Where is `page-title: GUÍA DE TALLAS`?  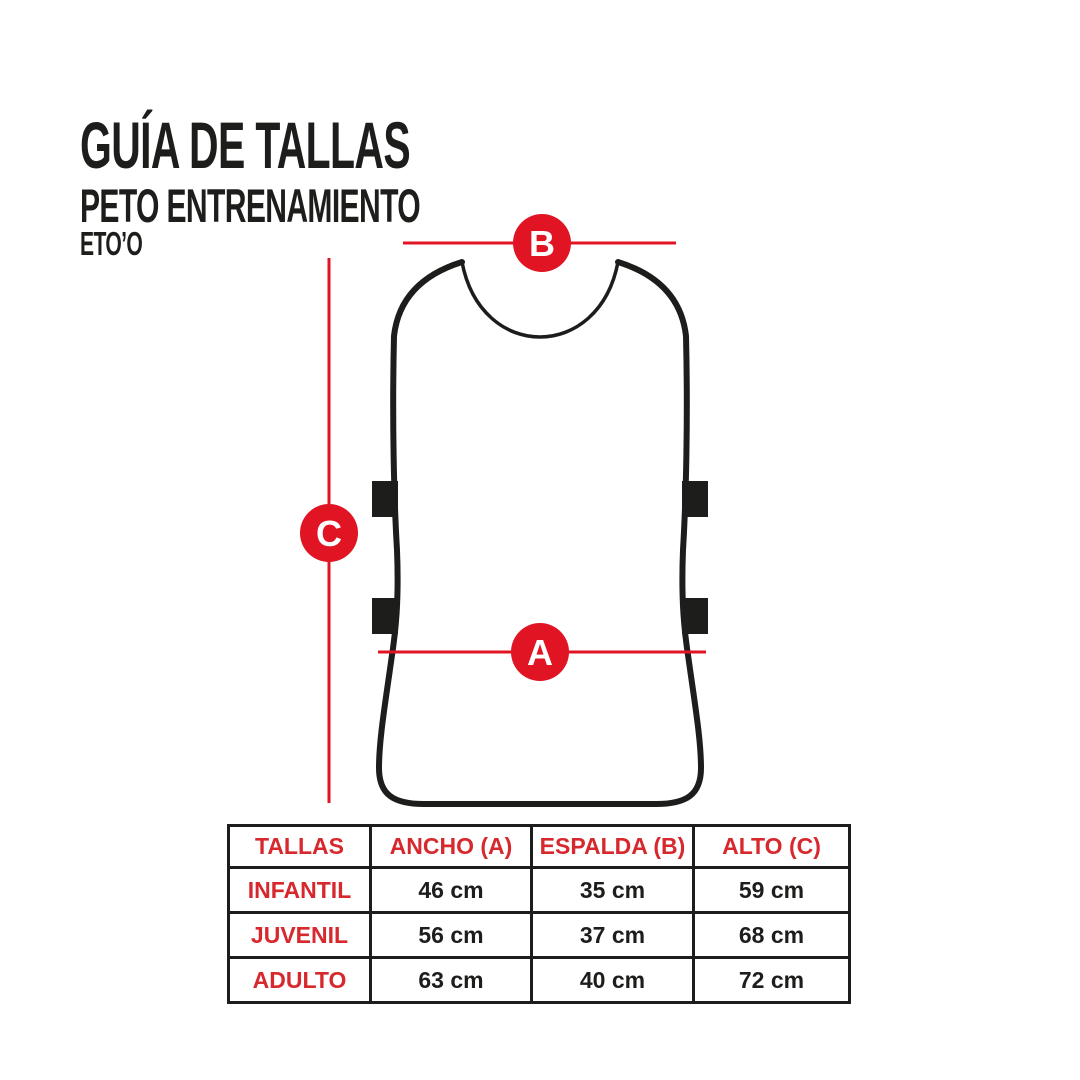 page-title: GUÍA DE TALLAS is located at coordinates (245, 145).